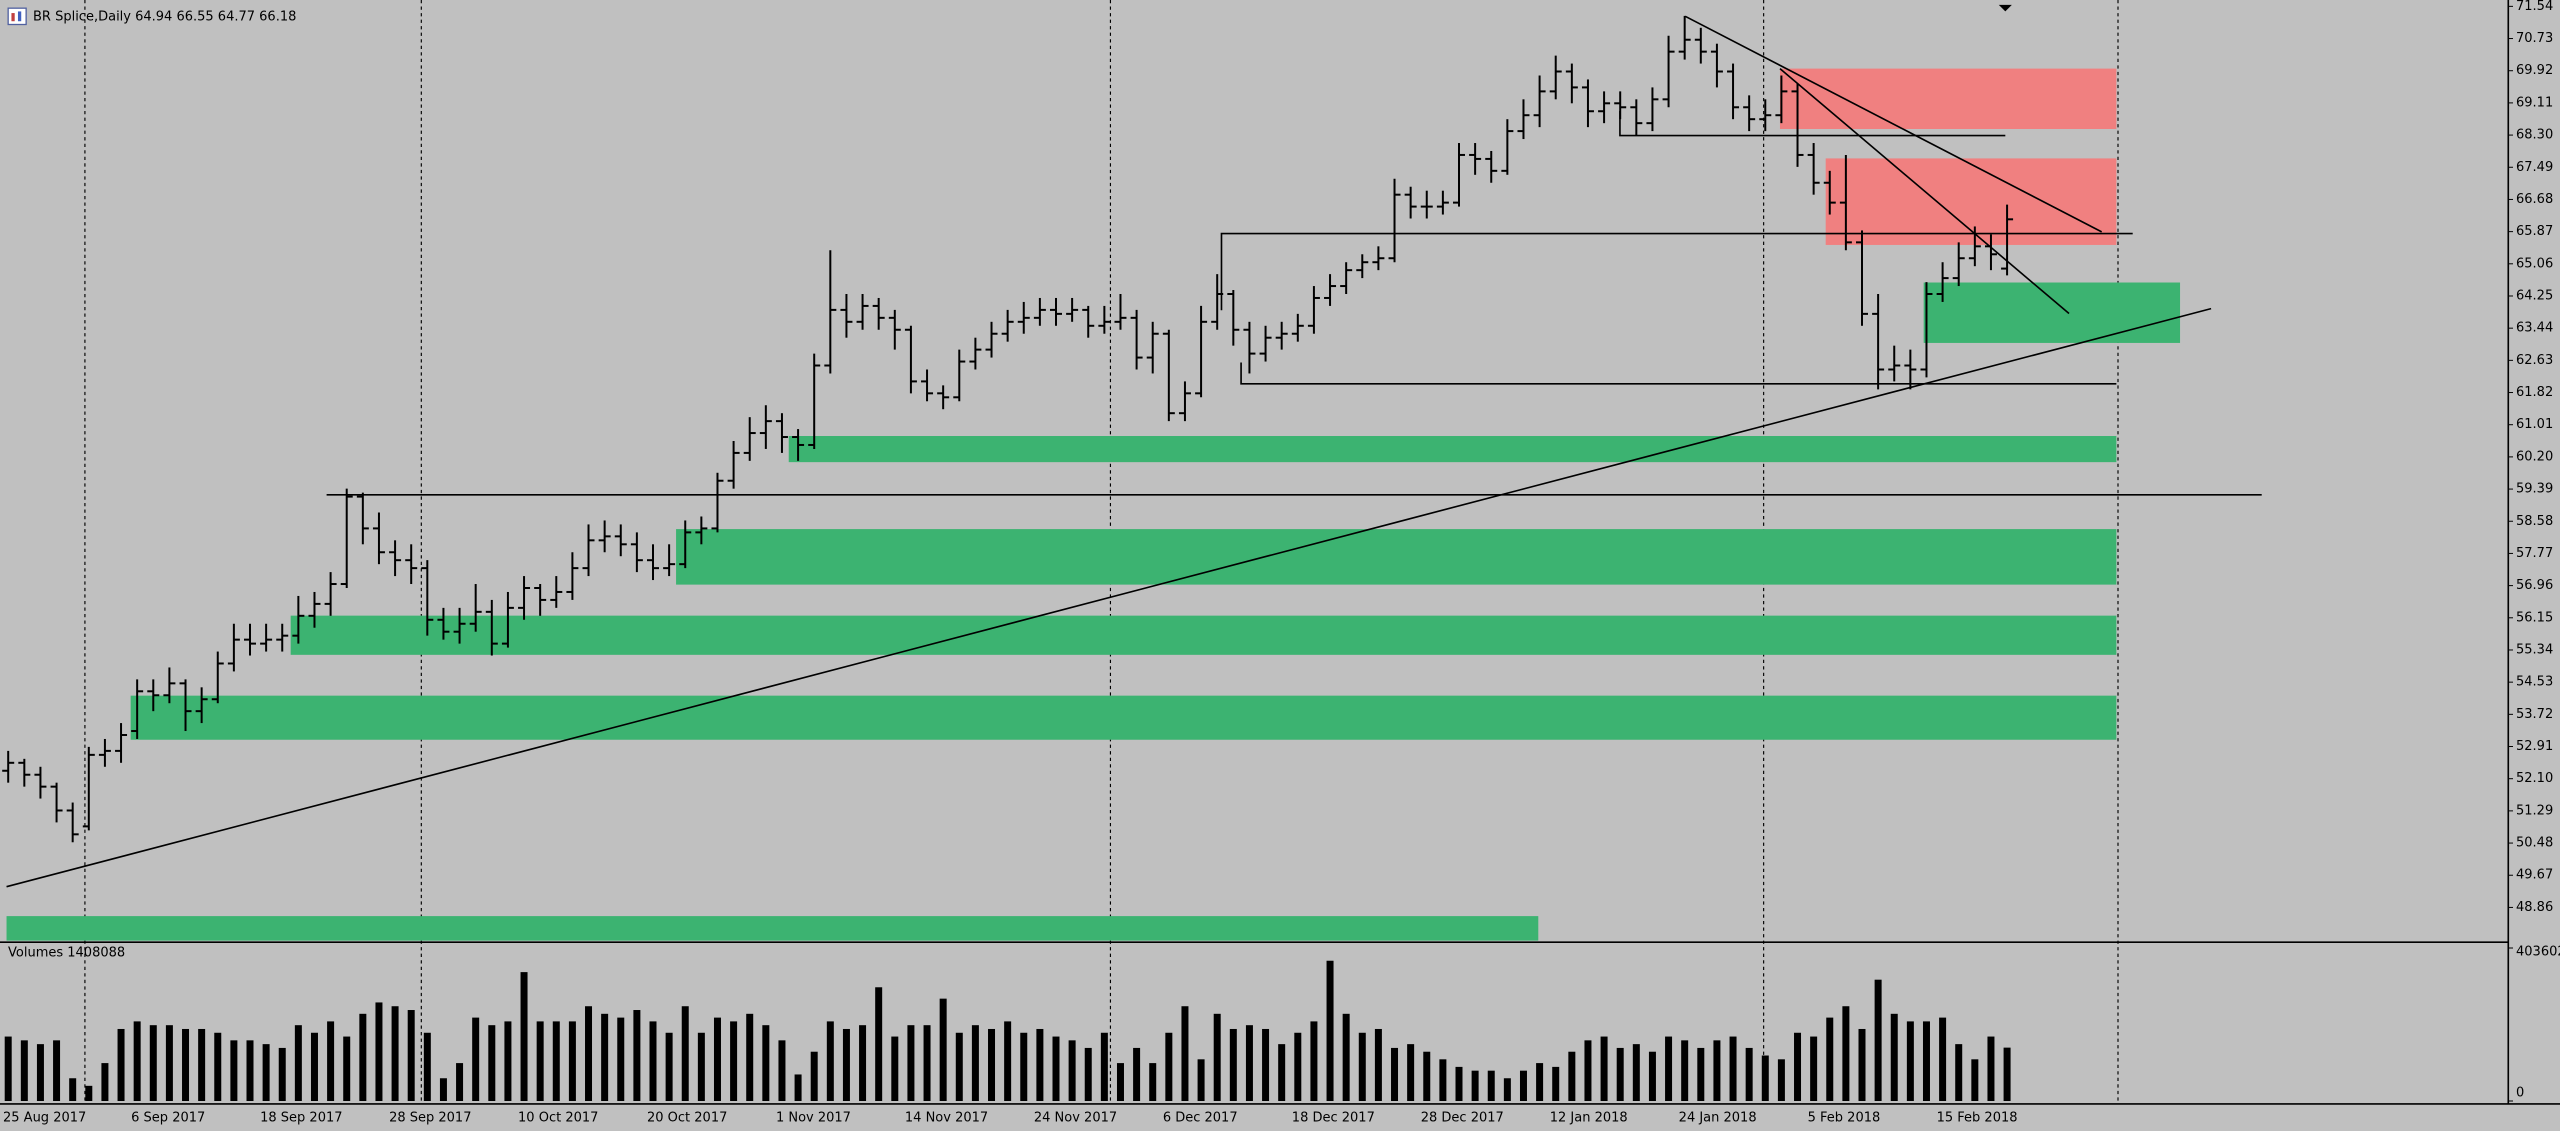 This screenshot has width=2560, height=1131. Describe the element at coordinates (1333, 1118) in the screenshot. I see `x-tick-label: 18 Dec 2017` at that location.